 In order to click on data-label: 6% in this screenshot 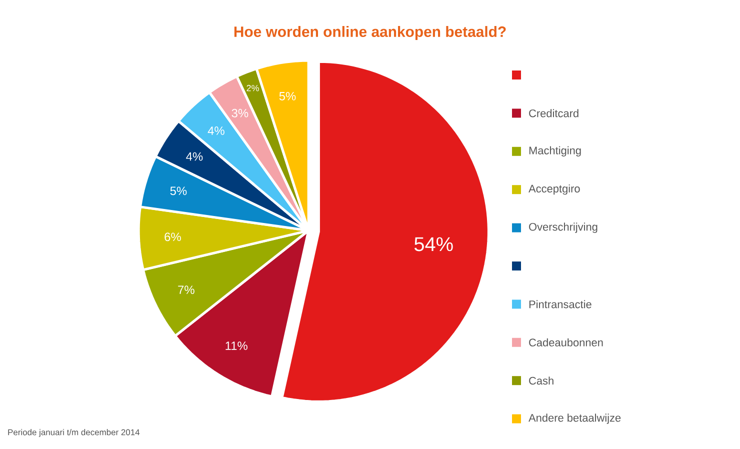, I will do `click(172, 237)`.